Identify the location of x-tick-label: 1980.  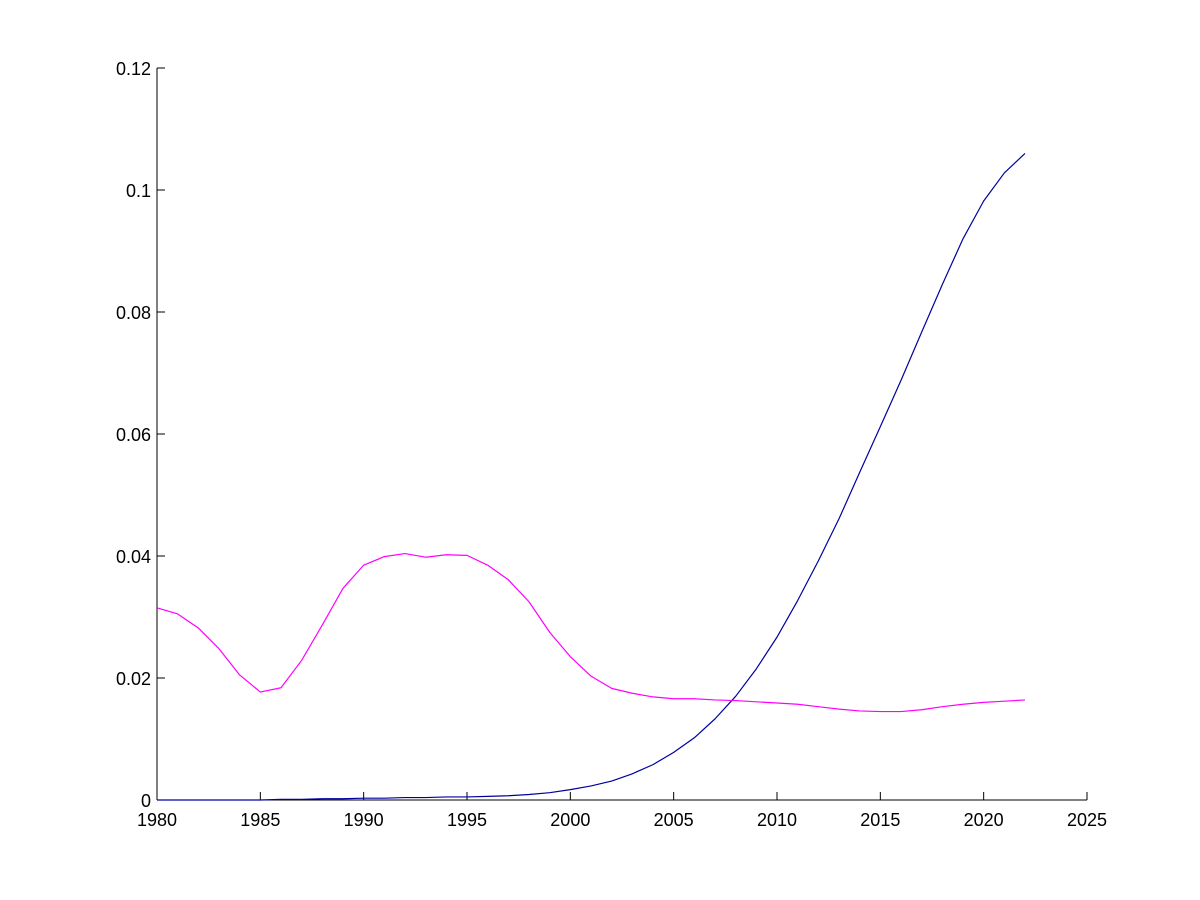
(157, 820).